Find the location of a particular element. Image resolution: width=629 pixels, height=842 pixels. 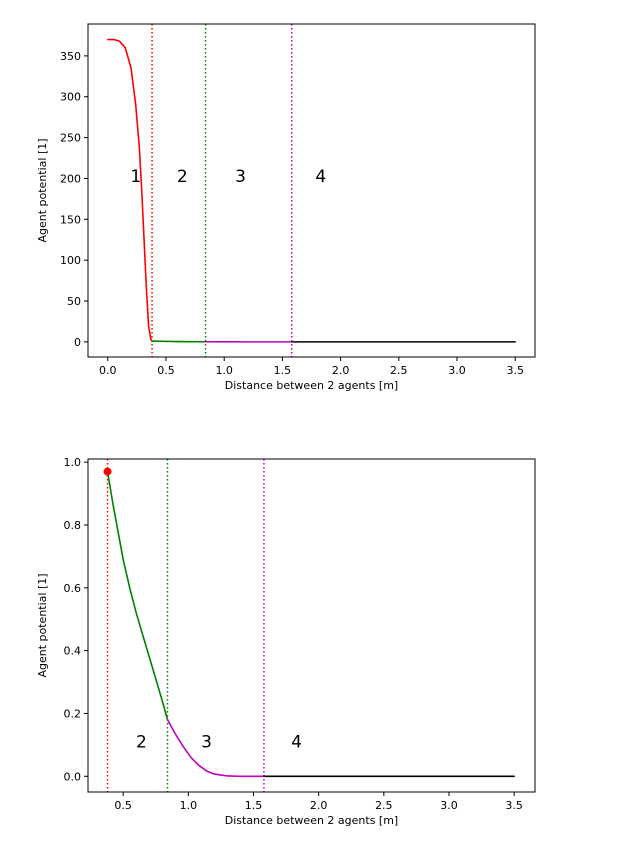

y-tick-label: 0 is located at coordinates (77, 342).